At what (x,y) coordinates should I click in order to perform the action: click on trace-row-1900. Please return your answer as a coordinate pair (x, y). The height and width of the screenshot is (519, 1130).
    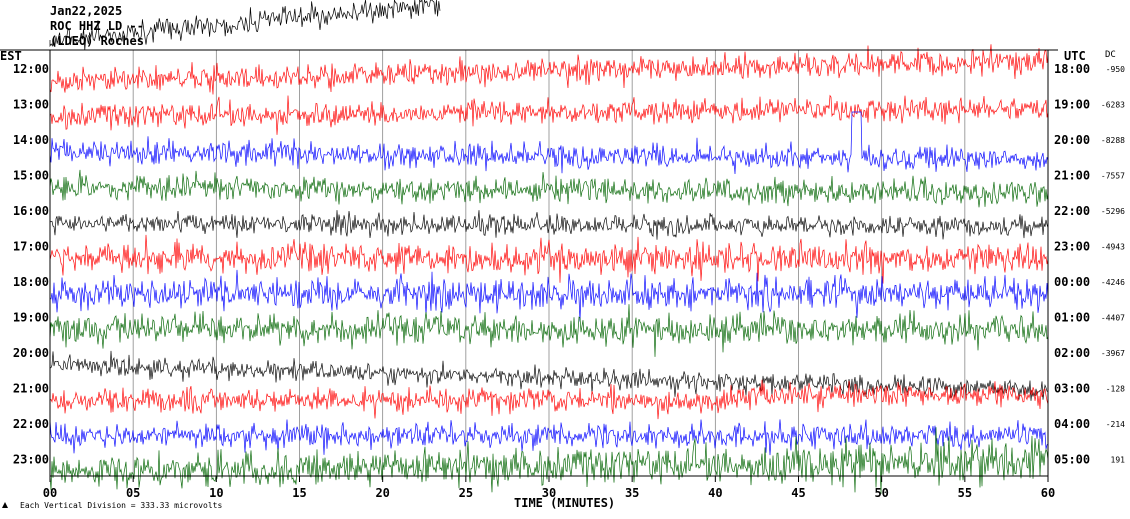
    Looking at the image, I should click on (549, 330).